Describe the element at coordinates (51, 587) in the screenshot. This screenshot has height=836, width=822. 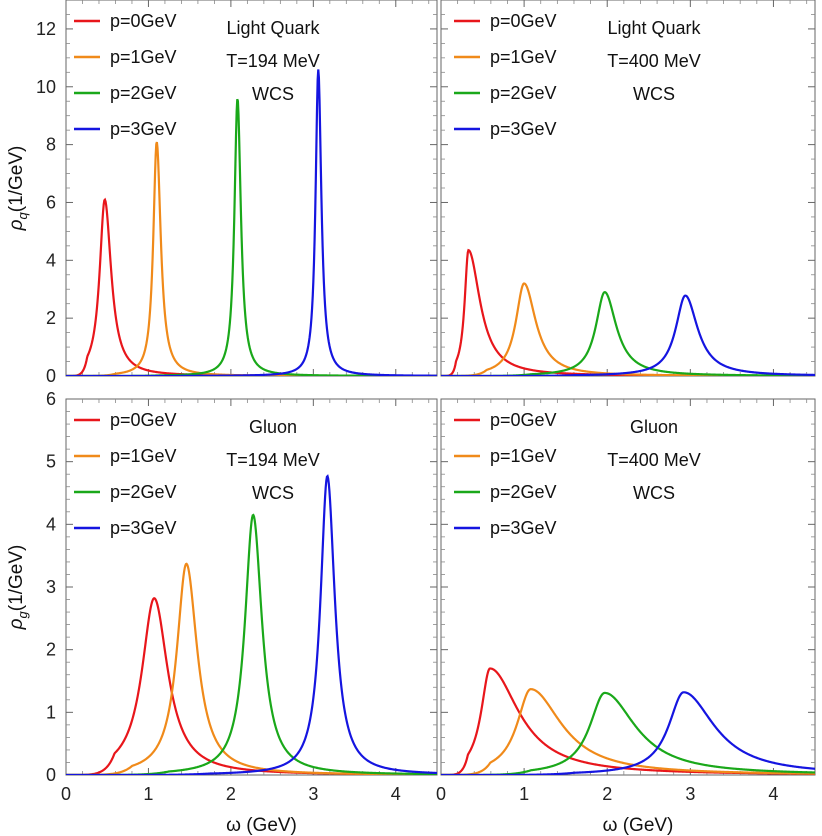
I see `y-tick-label: 3` at that location.